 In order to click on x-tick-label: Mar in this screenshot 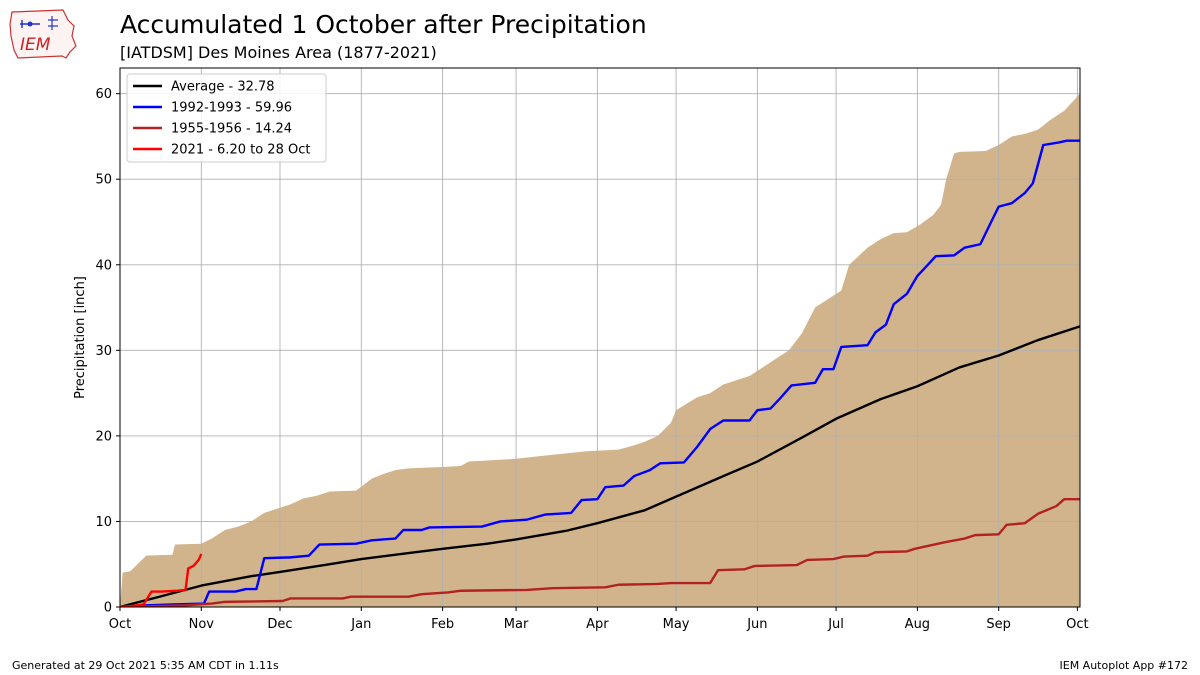, I will do `click(516, 624)`.